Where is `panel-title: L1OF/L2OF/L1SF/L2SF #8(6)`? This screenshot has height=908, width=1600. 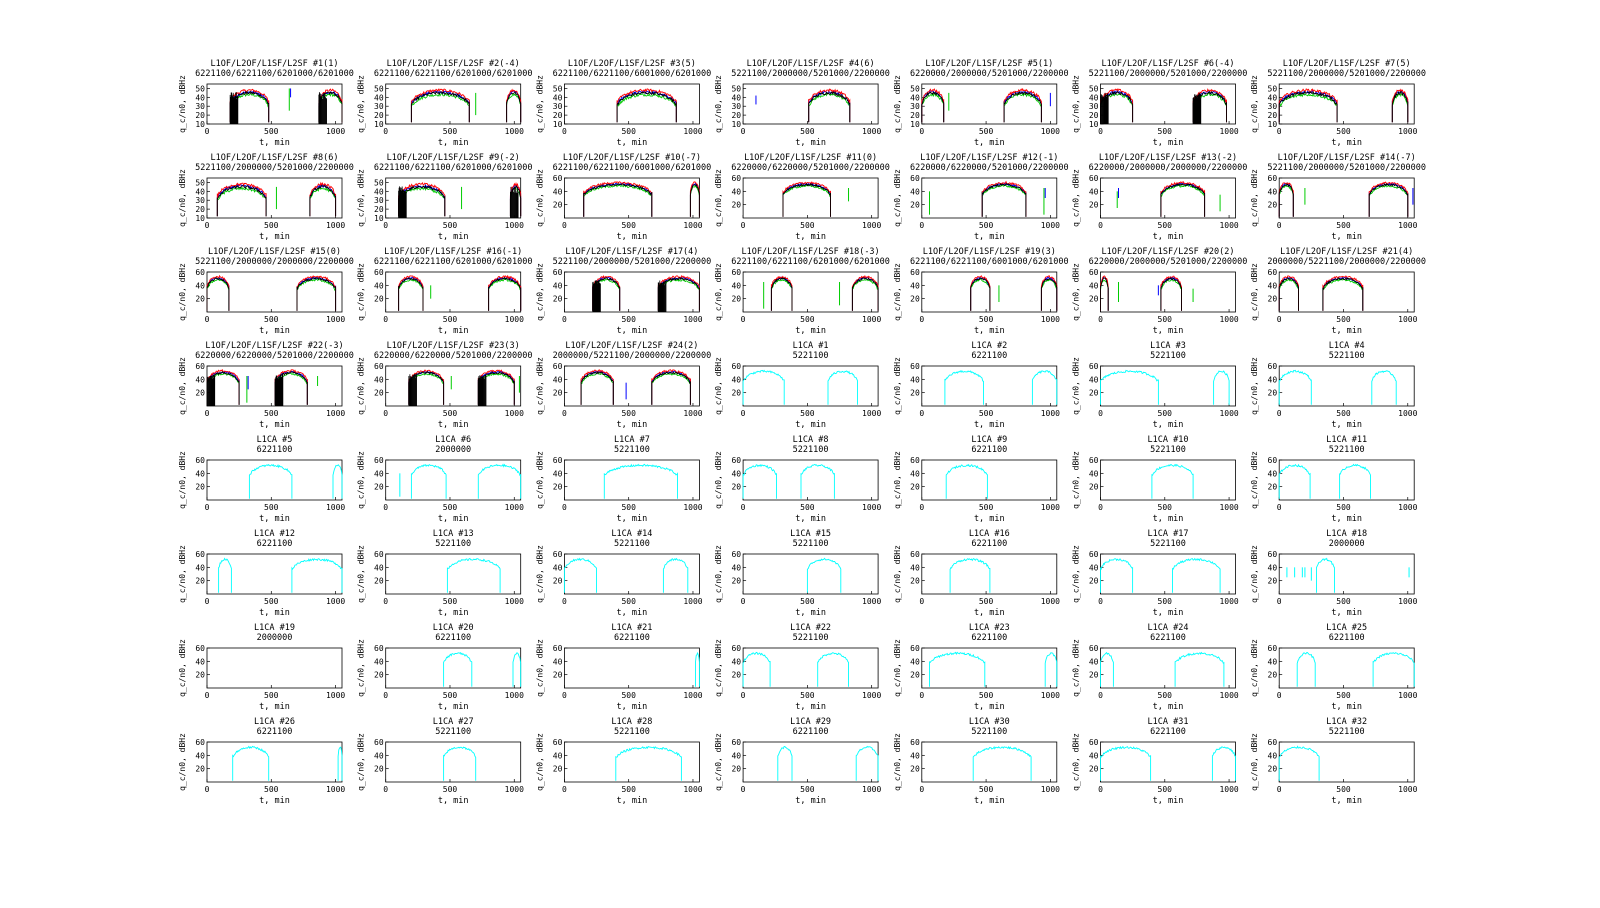 panel-title: L1OF/L2OF/L1SF/L2SF #8(6) is located at coordinates (275, 158).